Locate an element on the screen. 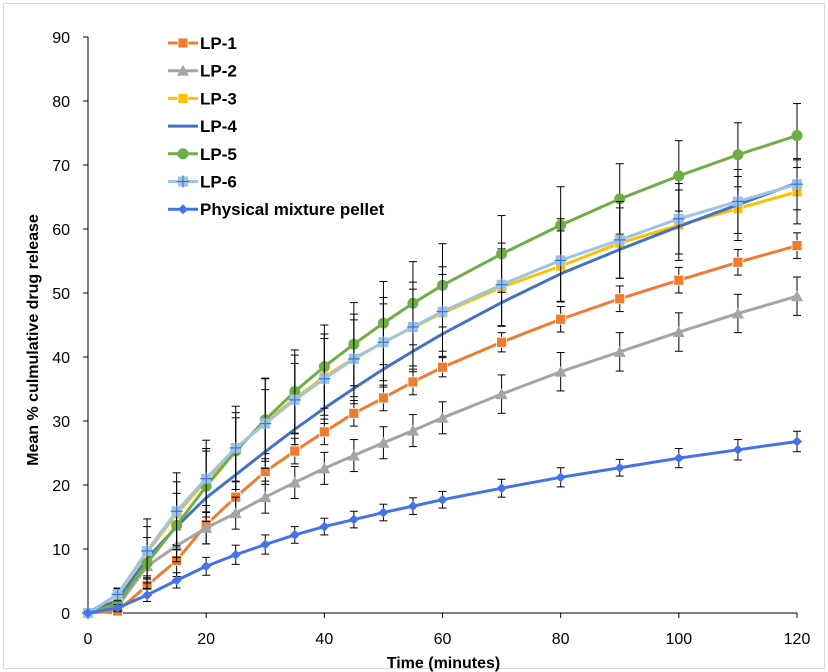 The image size is (828, 672). x-tick-label: 0 is located at coordinates (88, 639).